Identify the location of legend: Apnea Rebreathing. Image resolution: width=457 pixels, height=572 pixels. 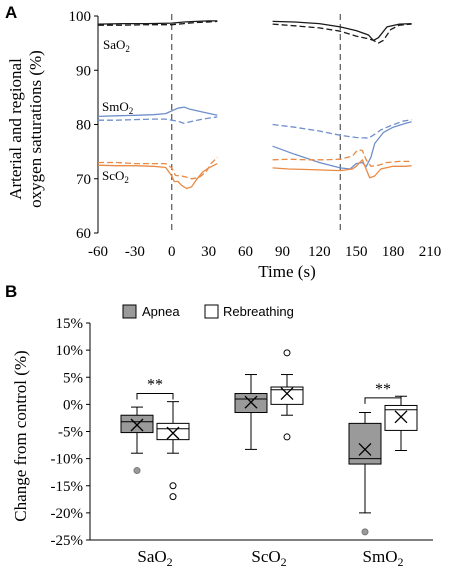
(208, 311).